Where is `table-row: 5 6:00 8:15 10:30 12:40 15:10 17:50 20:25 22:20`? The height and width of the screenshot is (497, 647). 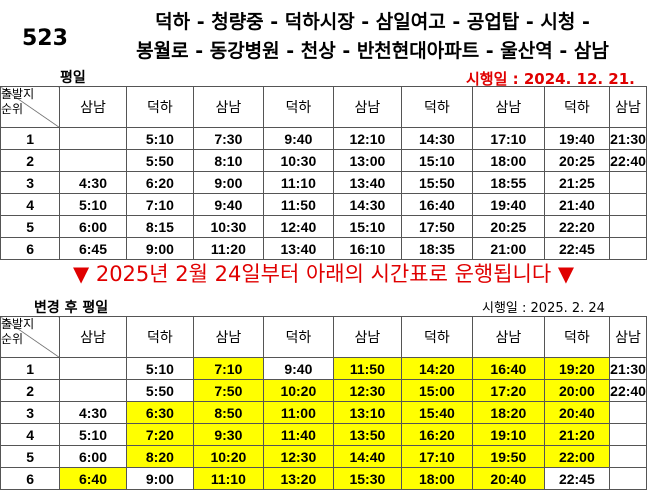
table-row: 5 6:00 8:15 10:30 12:40 15:10 17:50 20:25 22:20 is located at coordinates (323, 226).